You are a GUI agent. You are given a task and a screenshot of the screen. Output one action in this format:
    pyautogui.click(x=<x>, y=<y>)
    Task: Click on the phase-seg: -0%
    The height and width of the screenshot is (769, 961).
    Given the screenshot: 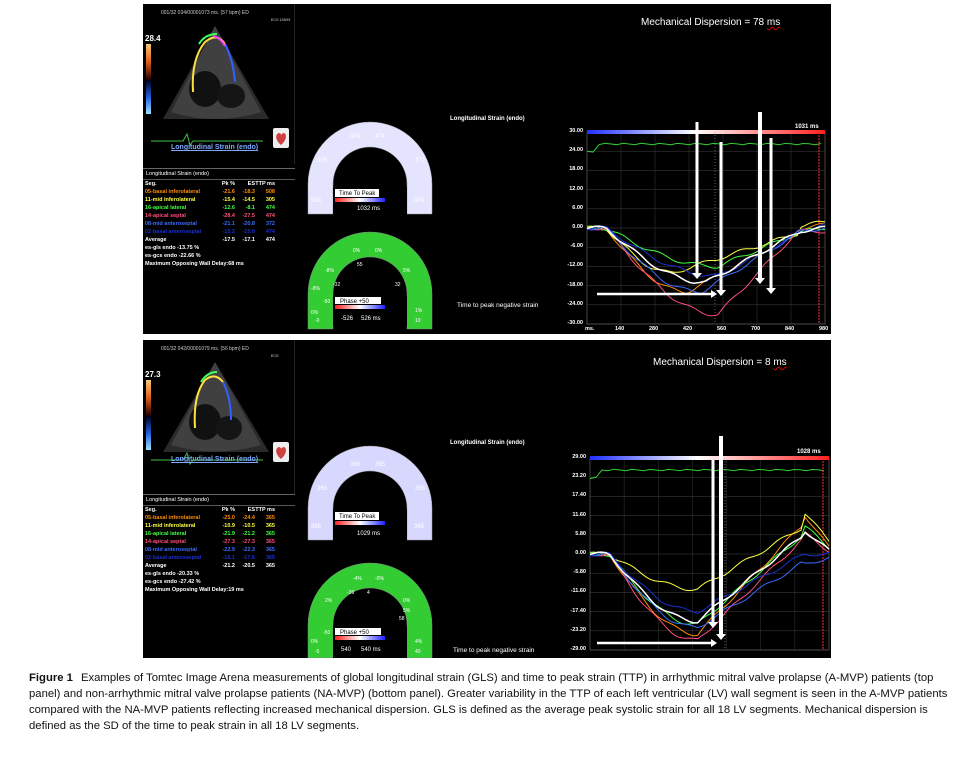 What is the action you would take?
    pyautogui.click(x=379, y=579)
    